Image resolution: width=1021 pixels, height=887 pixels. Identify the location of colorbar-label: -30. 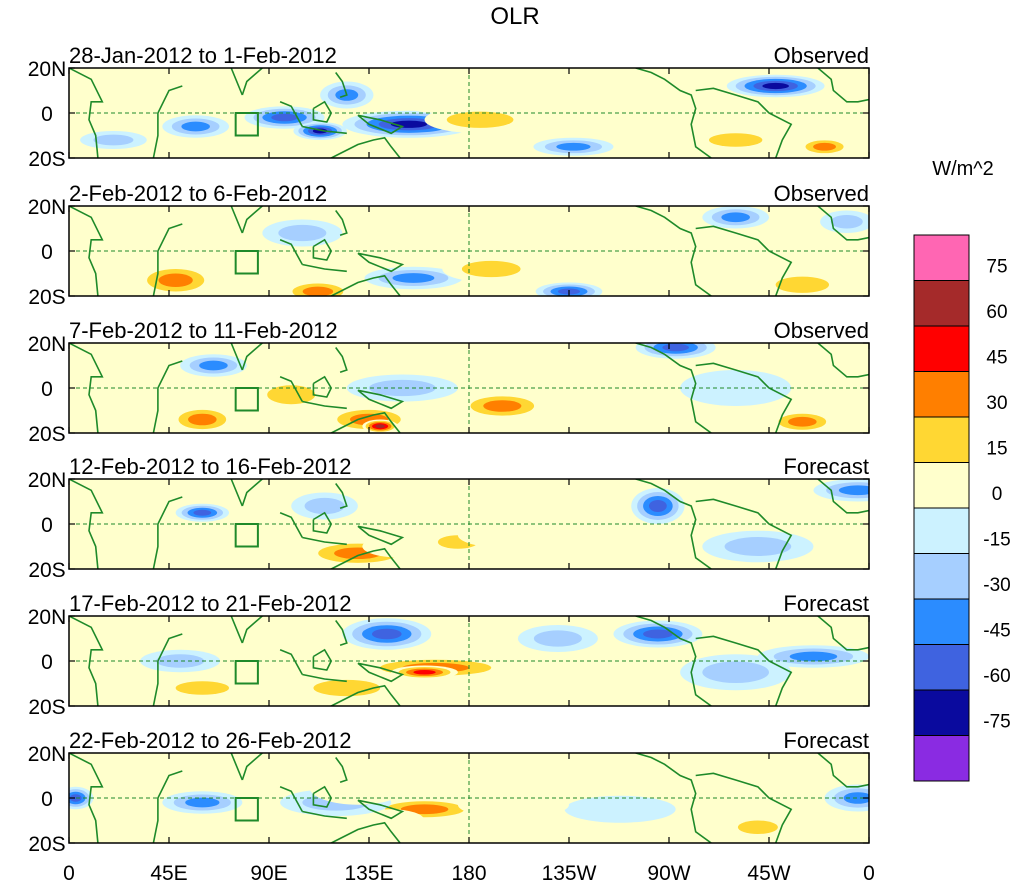
(996, 585).